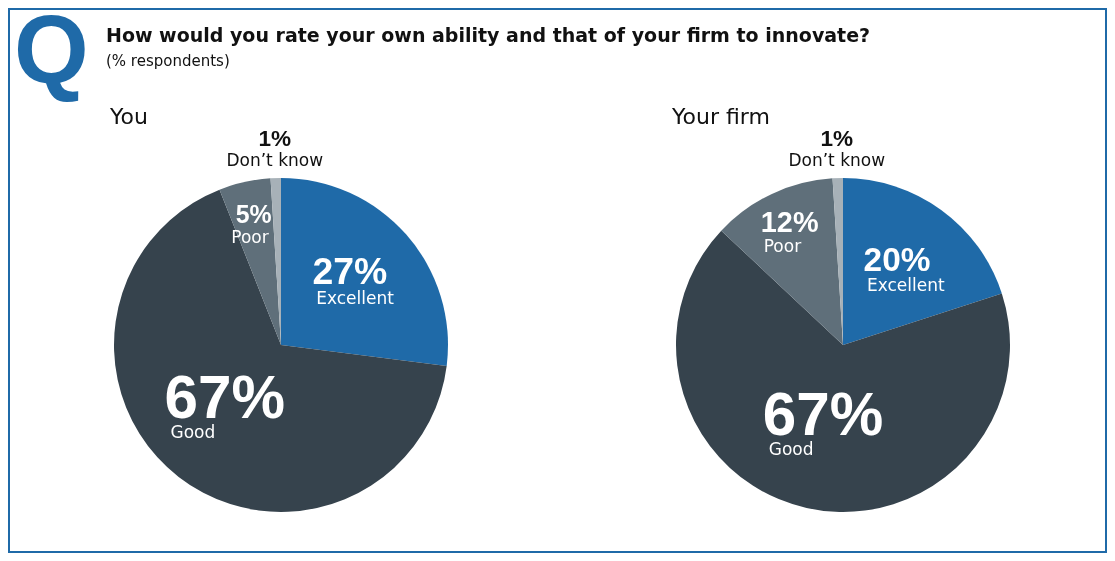  I want to click on text: Q, so click(51, 56).